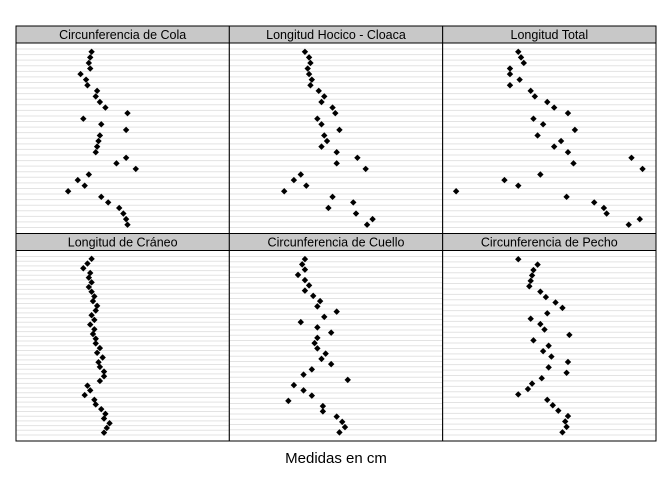  Describe the element at coordinates (550, 35) in the screenshot. I see `panel-title: Longitud Total` at that location.